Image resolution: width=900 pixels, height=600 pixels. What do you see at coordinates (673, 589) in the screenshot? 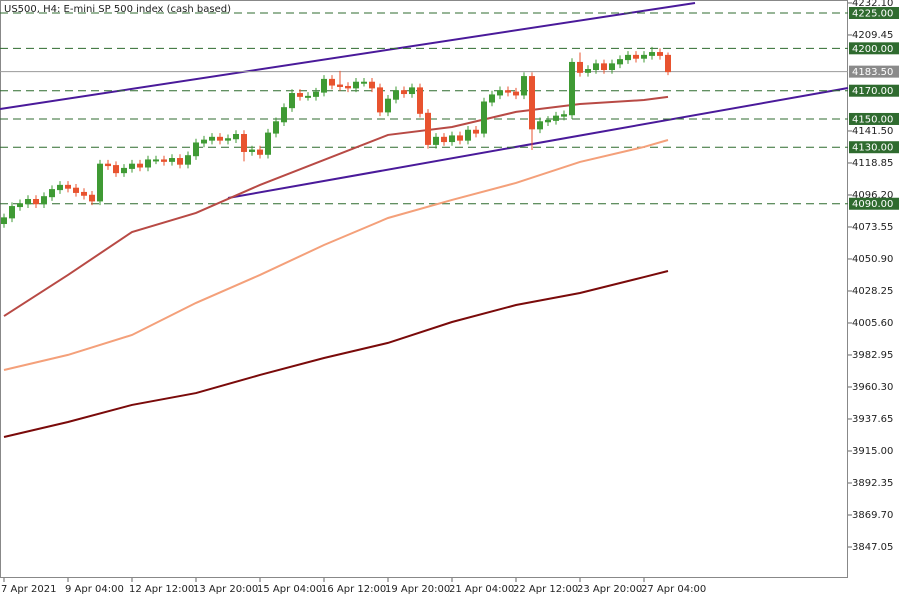
I see `x-tick-label: 27 Apr 04:00` at bounding box center [673, 589].